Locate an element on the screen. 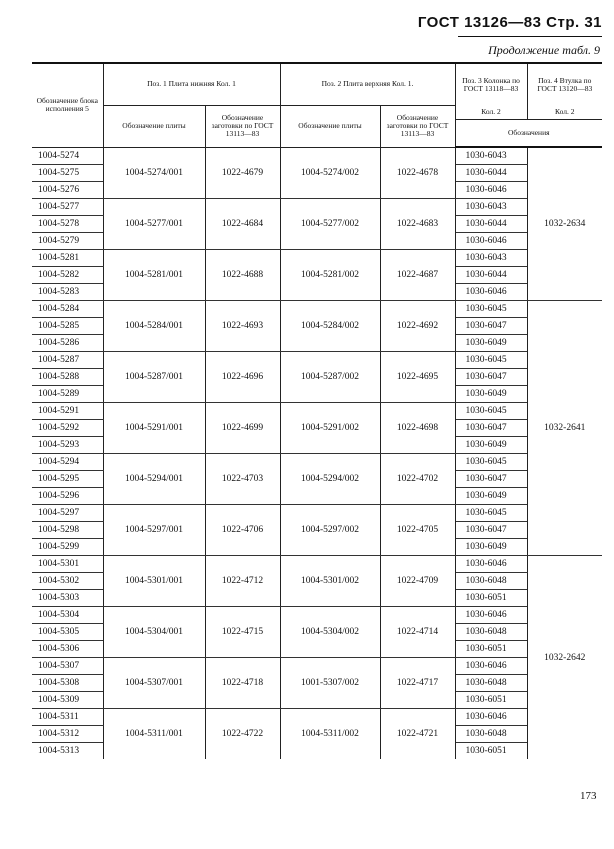 The image size is (614, 849). table-row: 1004-5305 1030-6048 is located at coordinates (317, 632).